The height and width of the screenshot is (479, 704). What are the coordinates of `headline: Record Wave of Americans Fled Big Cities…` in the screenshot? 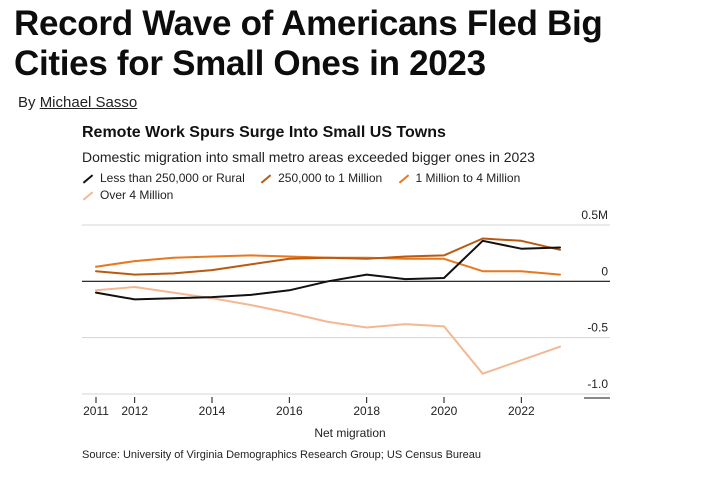 It's located at (308, 43).